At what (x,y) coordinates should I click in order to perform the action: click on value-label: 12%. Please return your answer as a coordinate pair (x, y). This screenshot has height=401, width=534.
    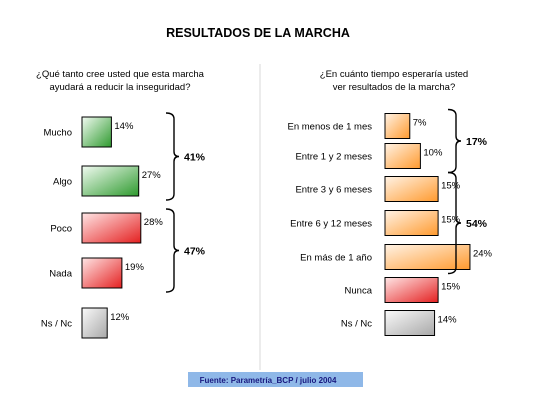
    Looking at the image, I should click on (120, 317).